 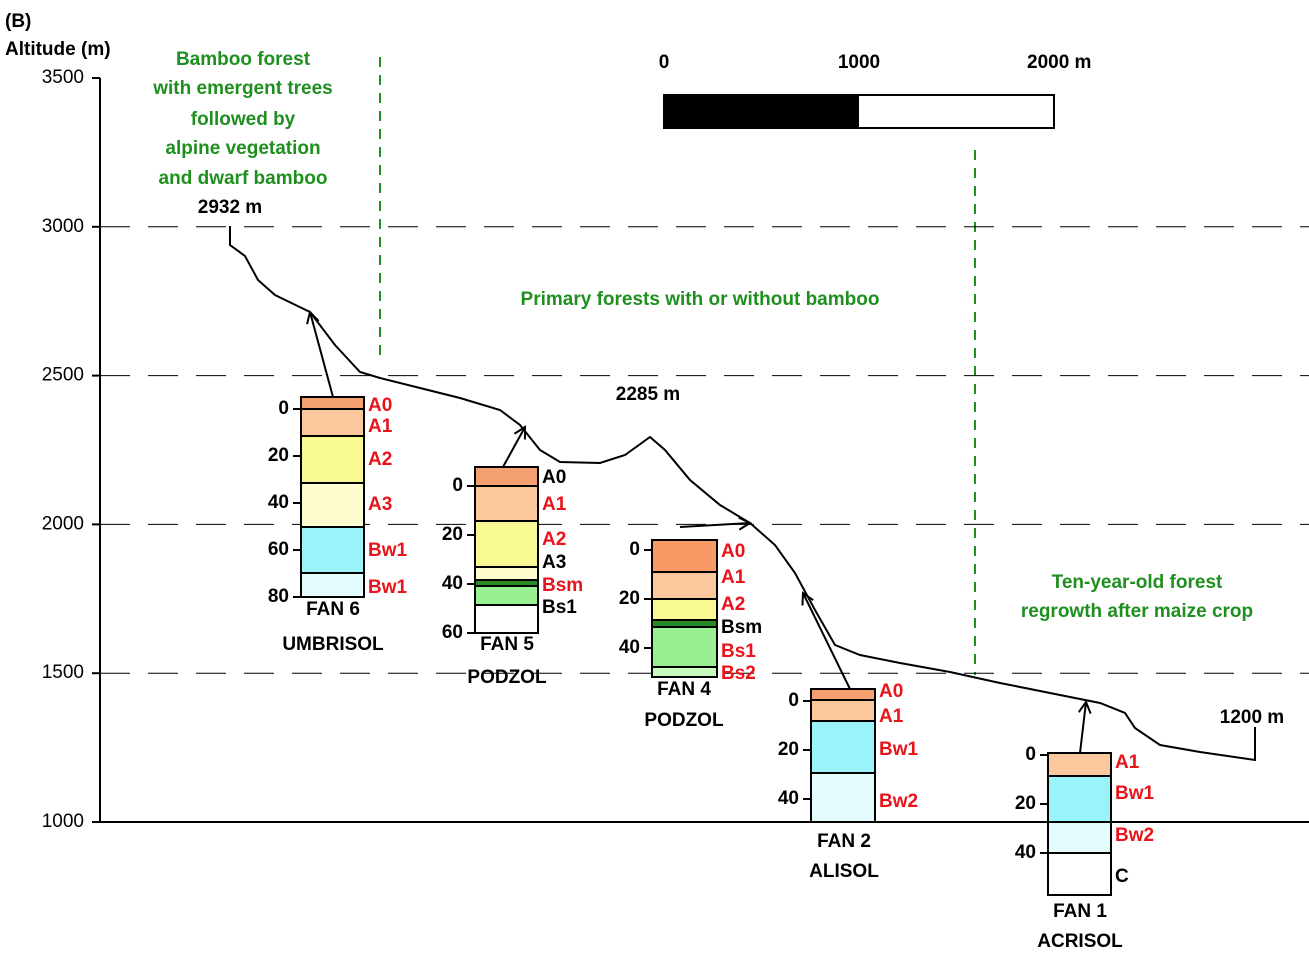 What do you see at coordinates (648, 394) in the screenshot?
I see `elevation-label: 2285 m` at bounding box center [648, 394].